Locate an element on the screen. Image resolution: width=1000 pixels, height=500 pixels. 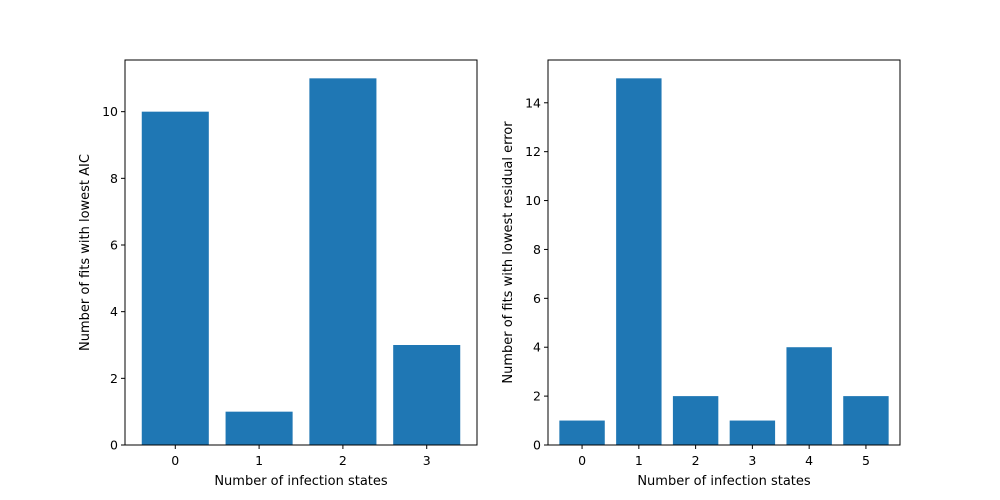
right-chart-x-tick-label-4: 4 is located at coordinates (809, 460).